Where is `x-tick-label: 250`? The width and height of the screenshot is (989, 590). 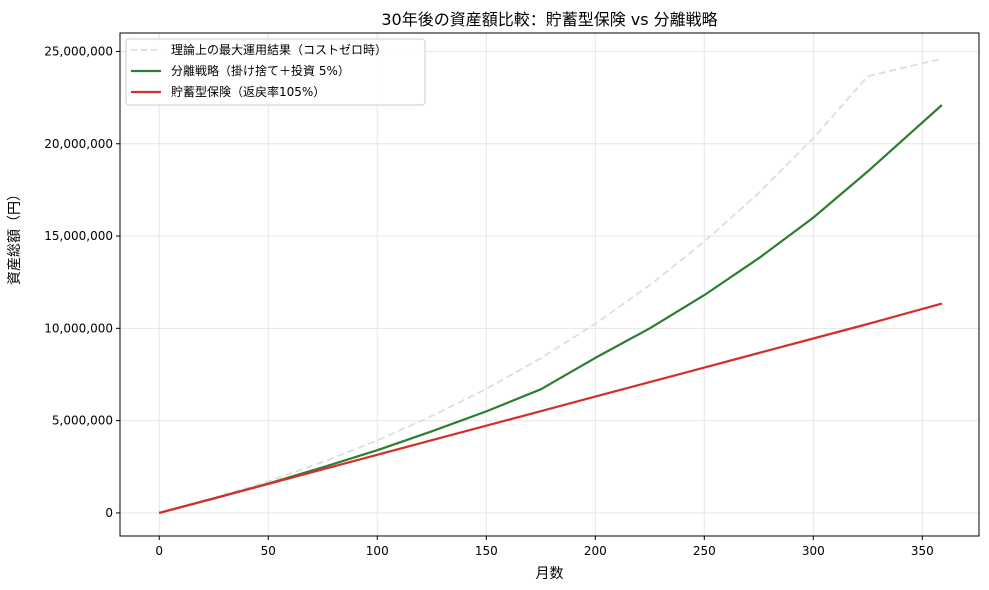 x-tick-label: 250 is located at coordinates (704, 551).